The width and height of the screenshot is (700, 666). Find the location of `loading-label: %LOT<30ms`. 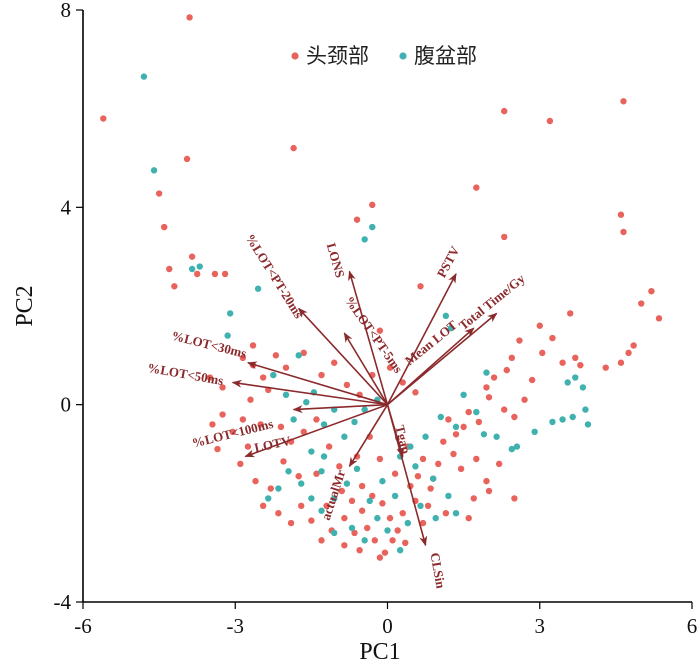

loading-label: %LOT<30ms is located at coordinates (209, 344).